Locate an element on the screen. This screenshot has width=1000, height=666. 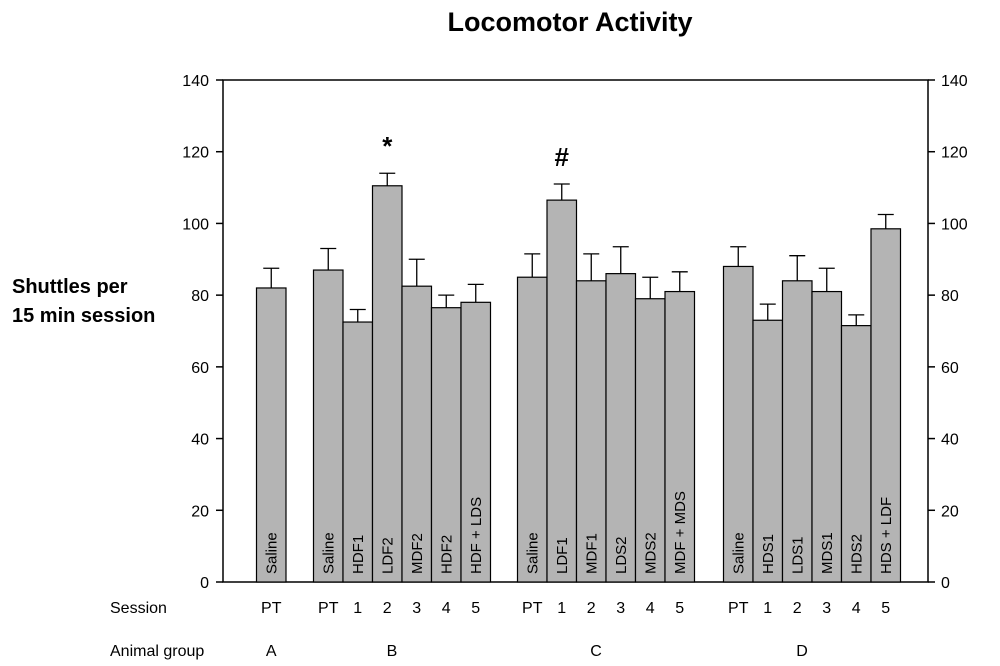
y-tick-label-left: 120 is located at coordinates (195, 153).